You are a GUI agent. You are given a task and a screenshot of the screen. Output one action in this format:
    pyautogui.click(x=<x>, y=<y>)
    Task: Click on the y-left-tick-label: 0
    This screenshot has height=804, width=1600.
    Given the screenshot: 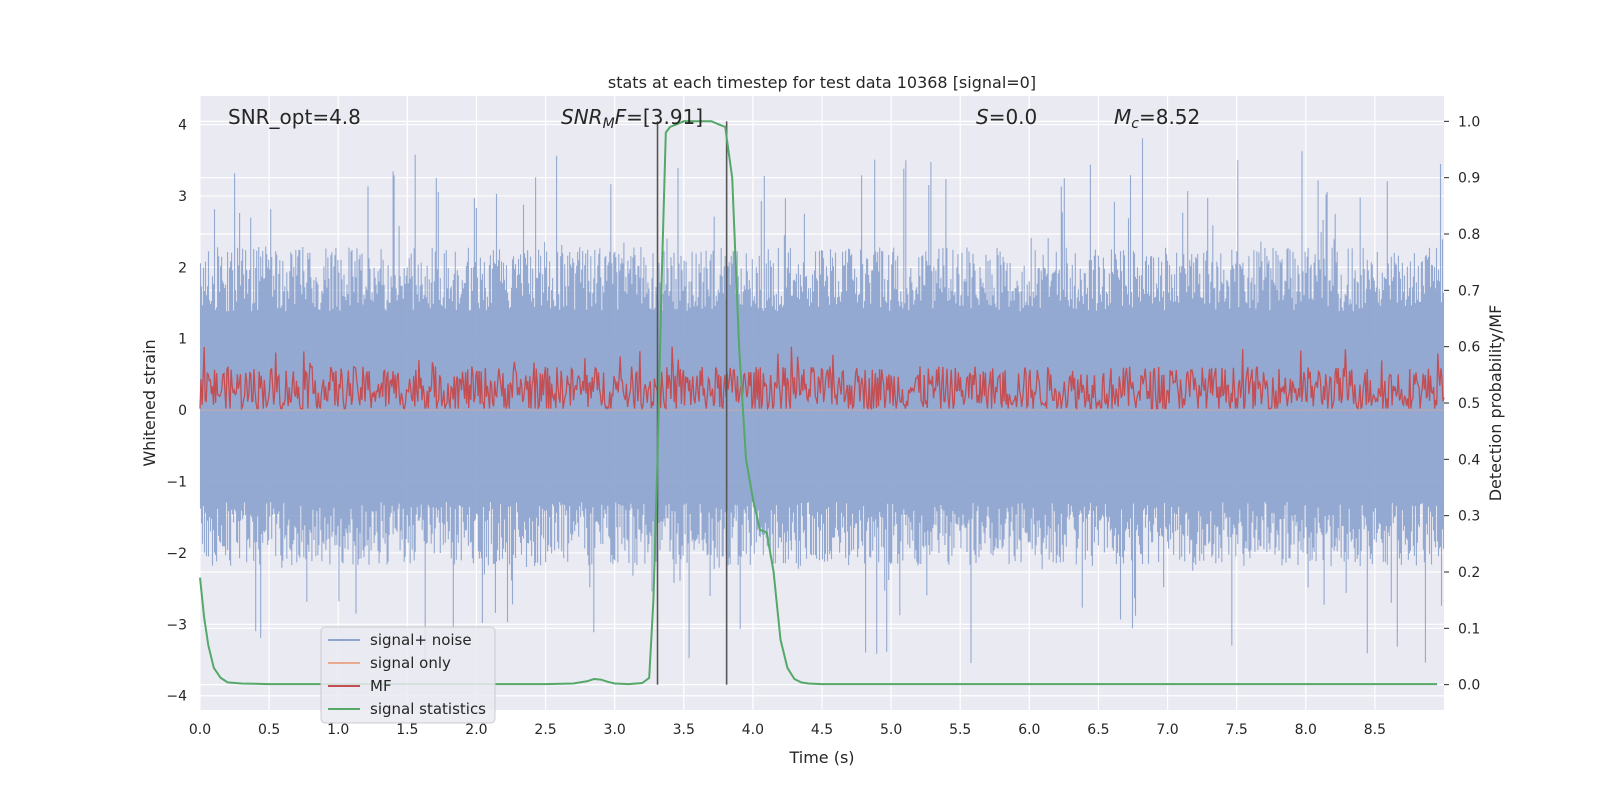 What is the action you would take?
    pyautogui.click(x=182, y=411)
    